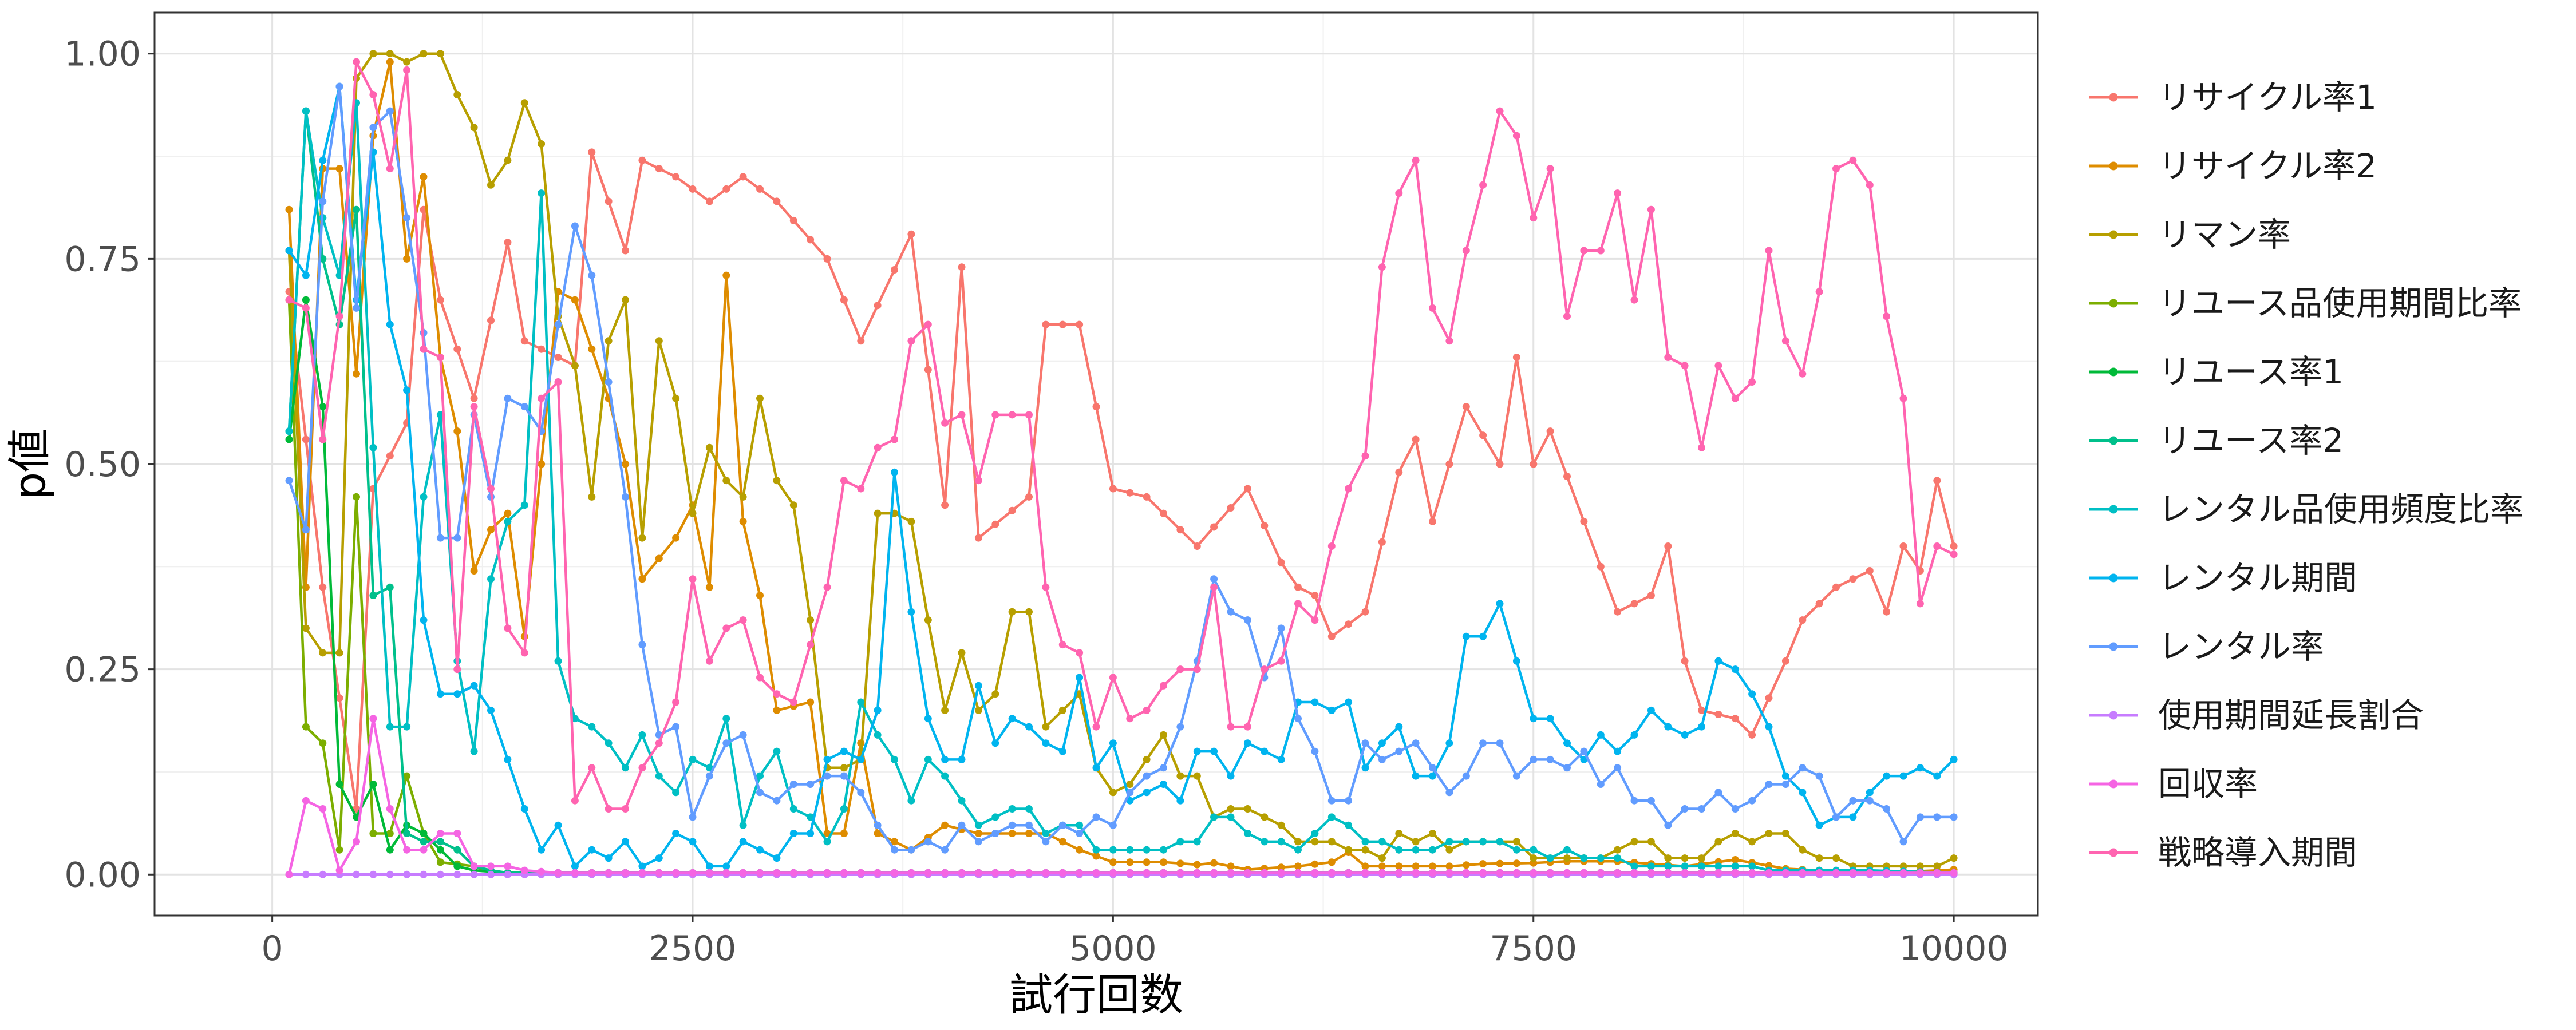  I want to click on legend-item: 戦略導入期間, so click(2223, 852).